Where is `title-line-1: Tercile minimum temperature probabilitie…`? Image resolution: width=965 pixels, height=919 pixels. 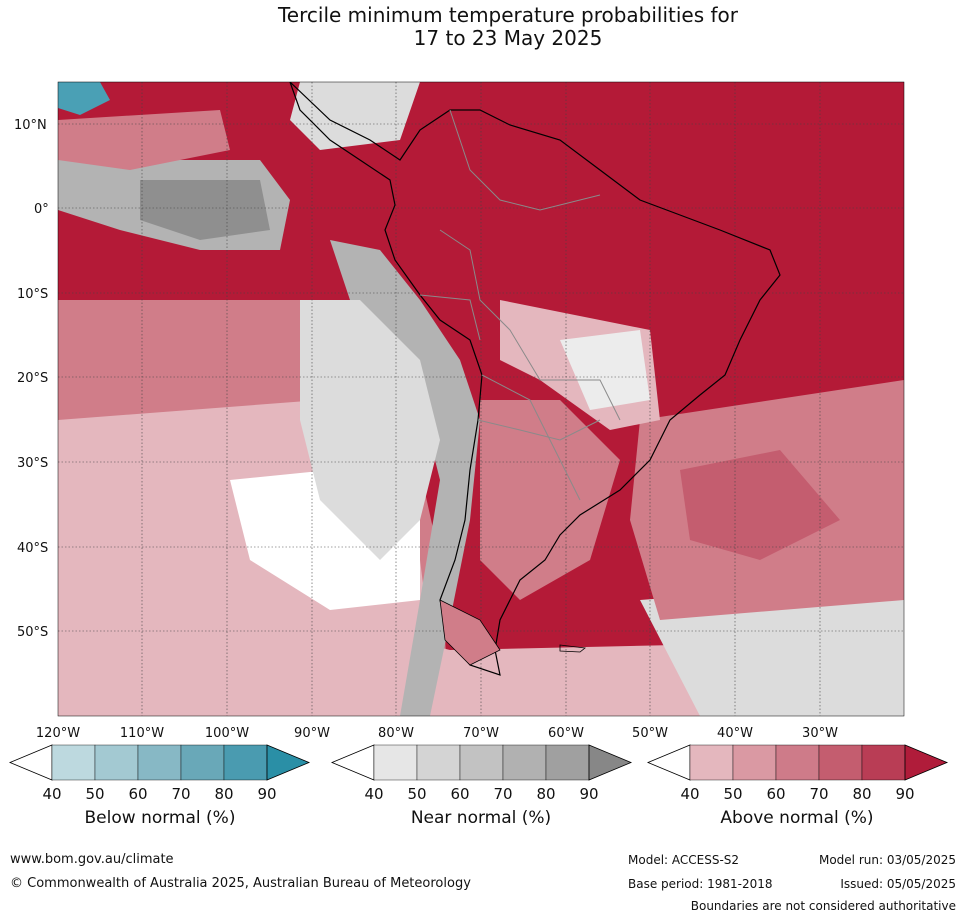
title-line-1: Tercile minimum temperature probabilitie… is located at coordinates (508, 15).